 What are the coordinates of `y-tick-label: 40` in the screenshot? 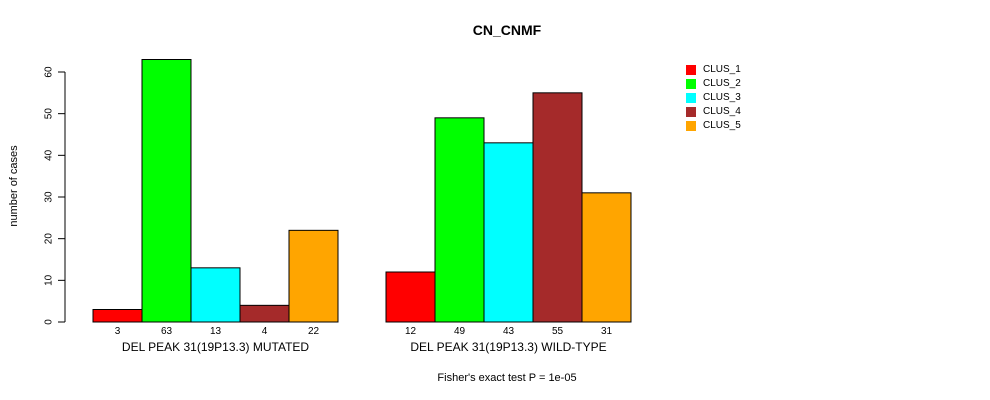 It's located at (49, 155).